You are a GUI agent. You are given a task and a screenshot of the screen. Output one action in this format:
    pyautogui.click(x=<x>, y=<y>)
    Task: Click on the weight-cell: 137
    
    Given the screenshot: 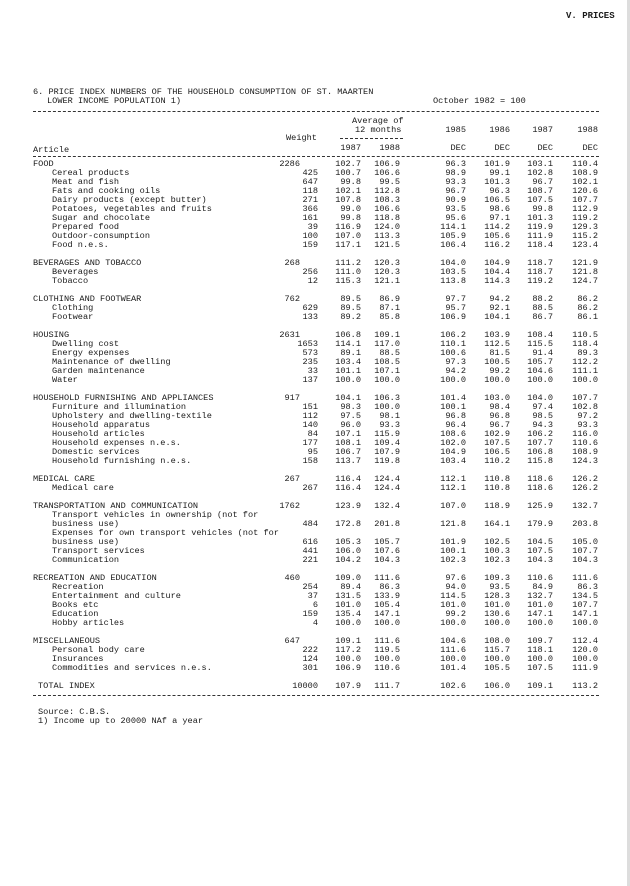 What is the action you would take?
    pyautogui.click(x=310, y=380)
    